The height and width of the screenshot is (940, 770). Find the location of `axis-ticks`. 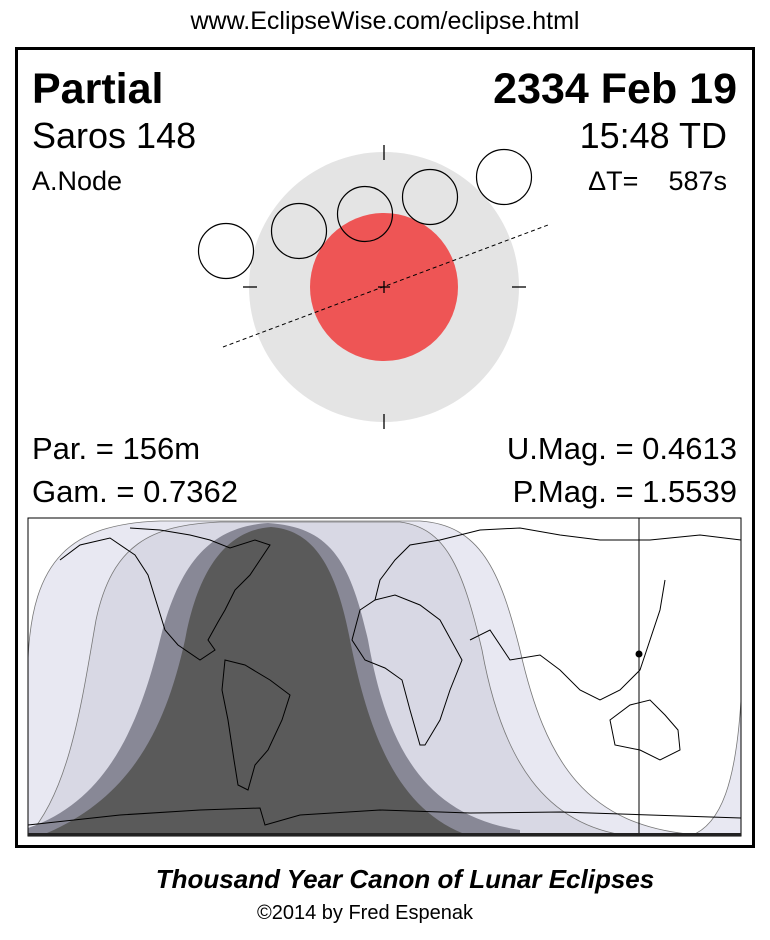

axis-ticks is located at coordinates (384, 287).